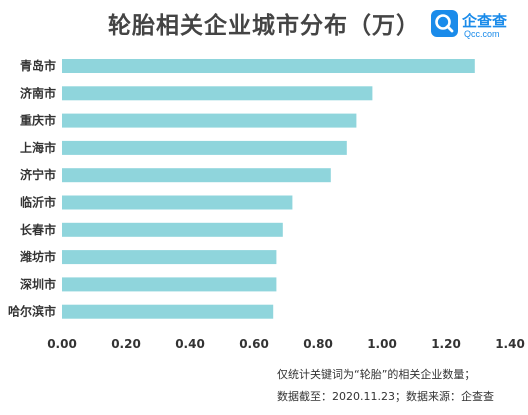  Describe the element at coordinates (446, 344) in the screenshot. I see `x-tick-label-6: 1.20` at that location.